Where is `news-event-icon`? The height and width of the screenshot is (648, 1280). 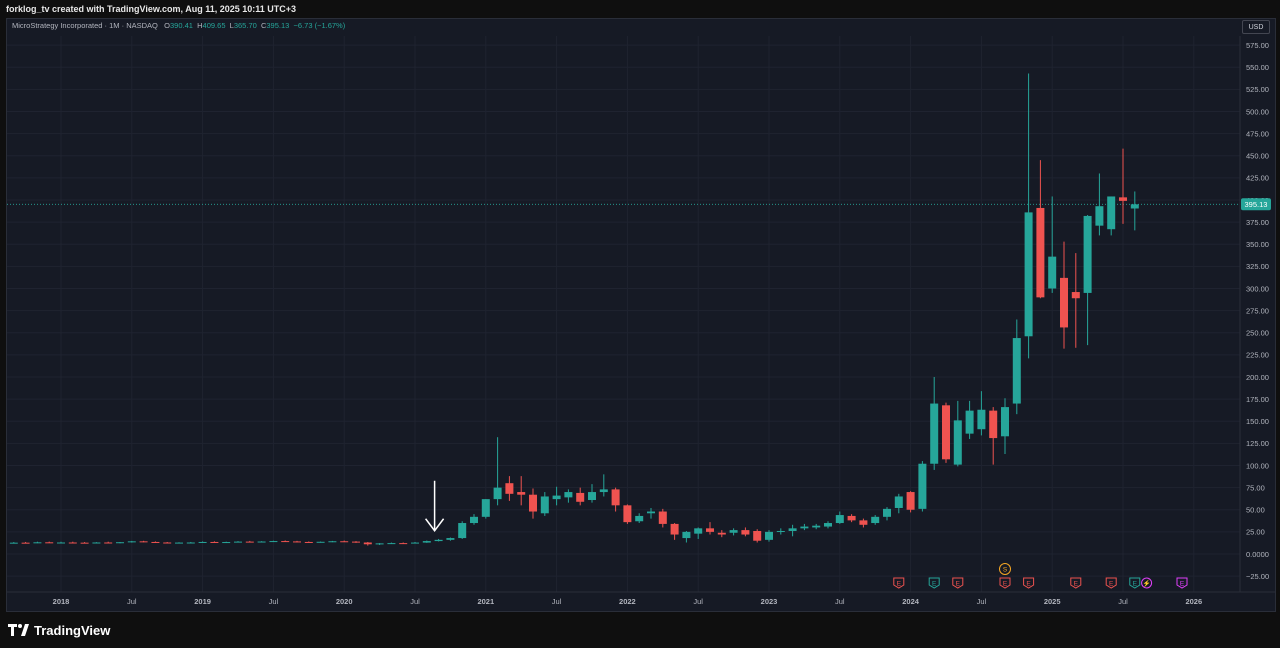
news-event-icon is located at coordinates (1147, 583).